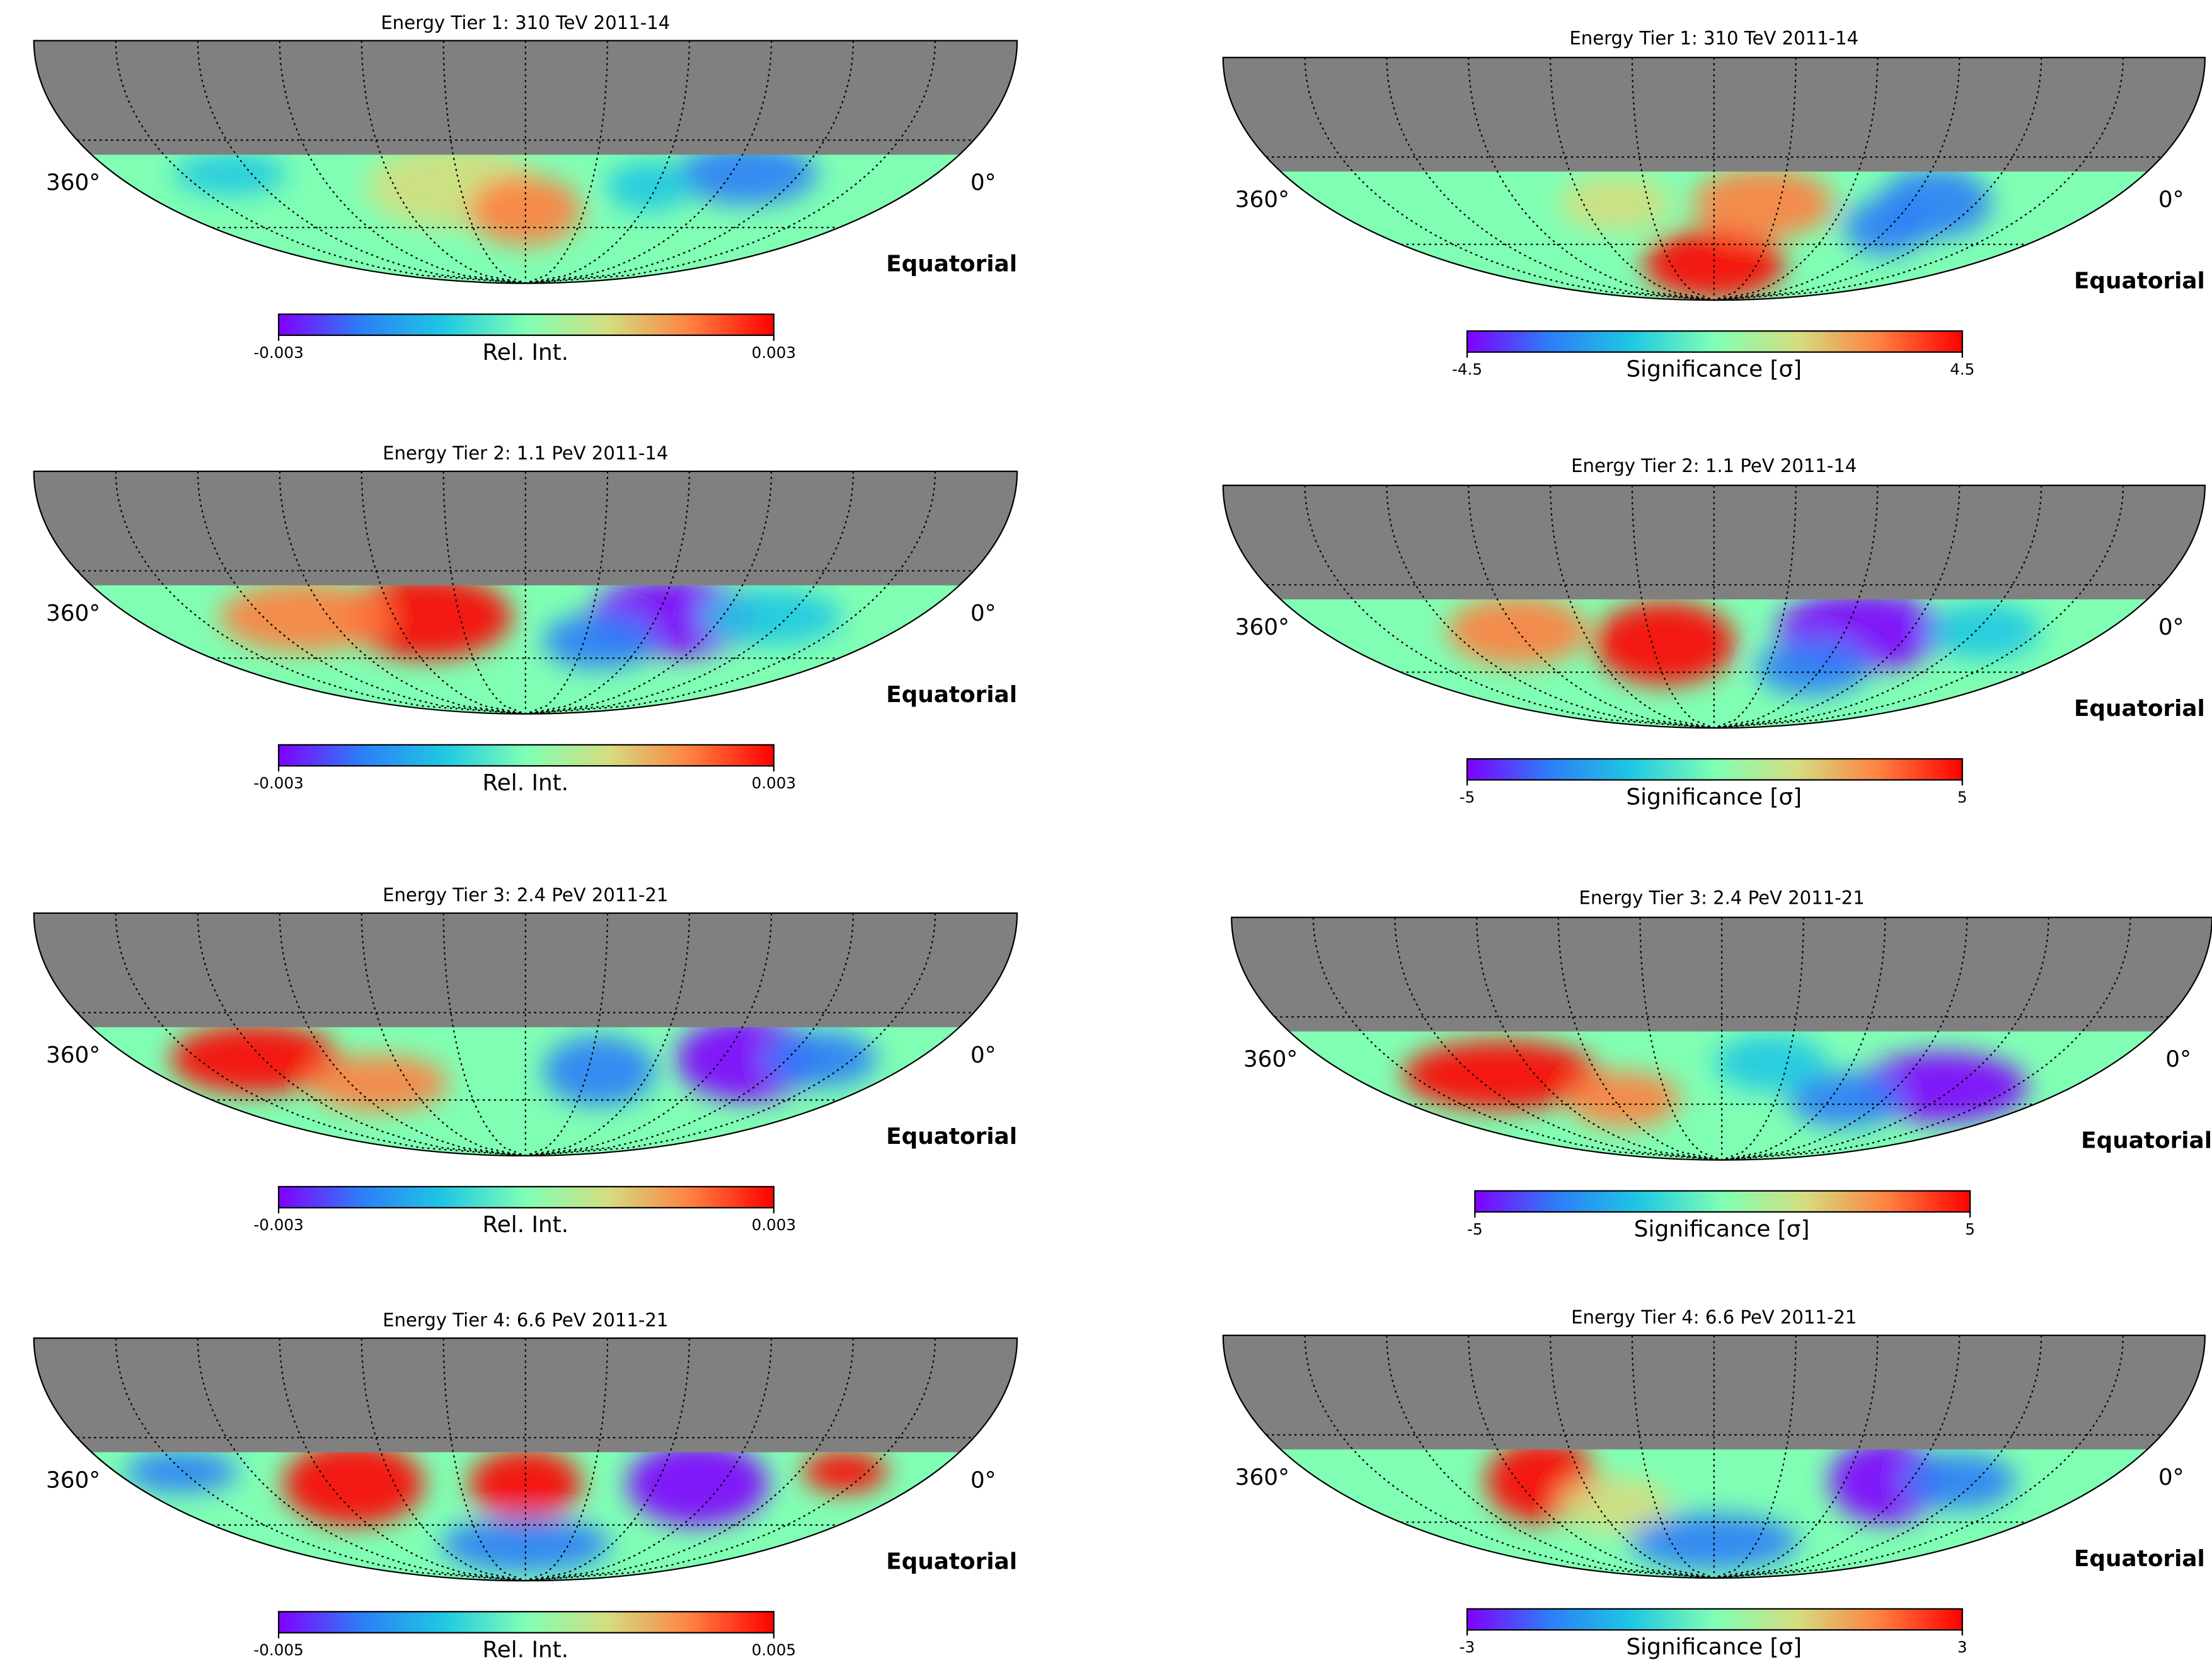 Image resolution: width=2212 pixels, height=1672 pixels. Describe the element at coordinates (1467, 1647) in the screenshot. I see `colorbar-tick-label: -3` at that location.